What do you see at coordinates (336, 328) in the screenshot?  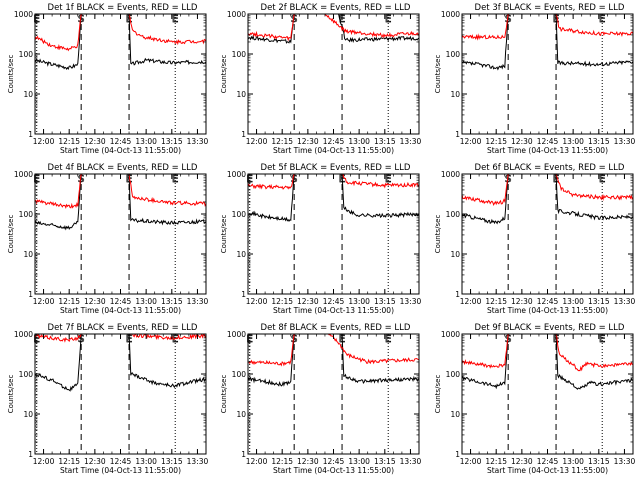 I see `chart-title: Det 8f BLACK = Events, RED = LLD` at bounding box center [336, 328].